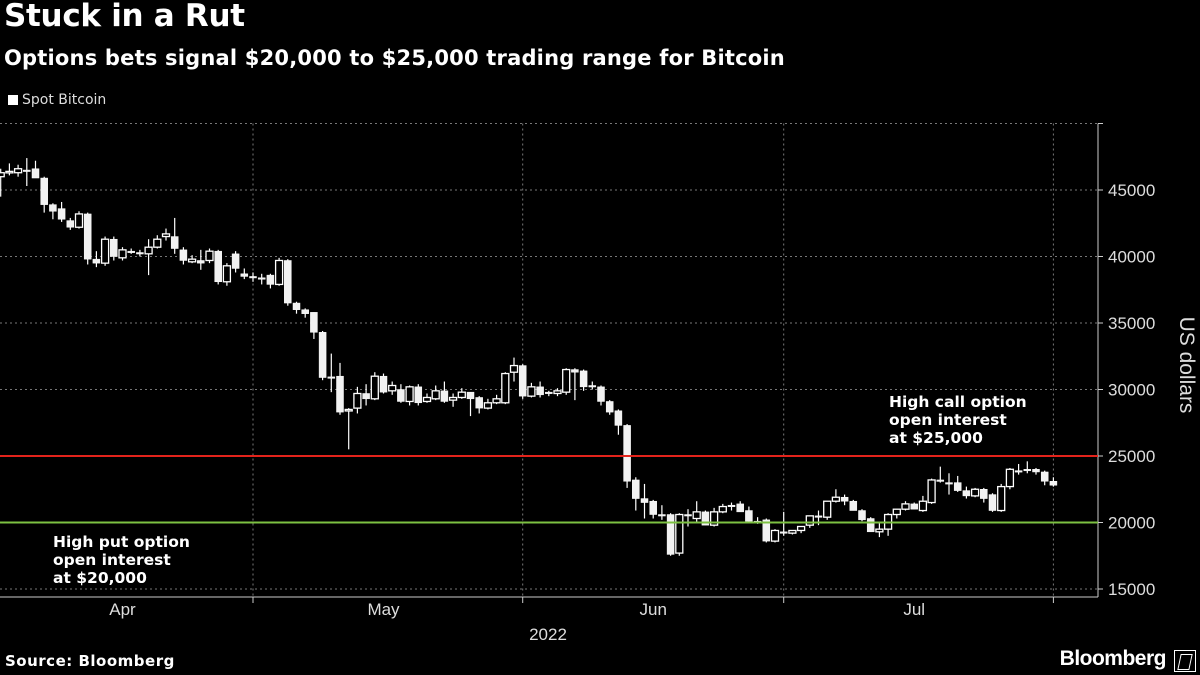 The width and height of the screenshot is (1200, 675). I want to click on legend: Spot Bitcoin, so click(57, 100).